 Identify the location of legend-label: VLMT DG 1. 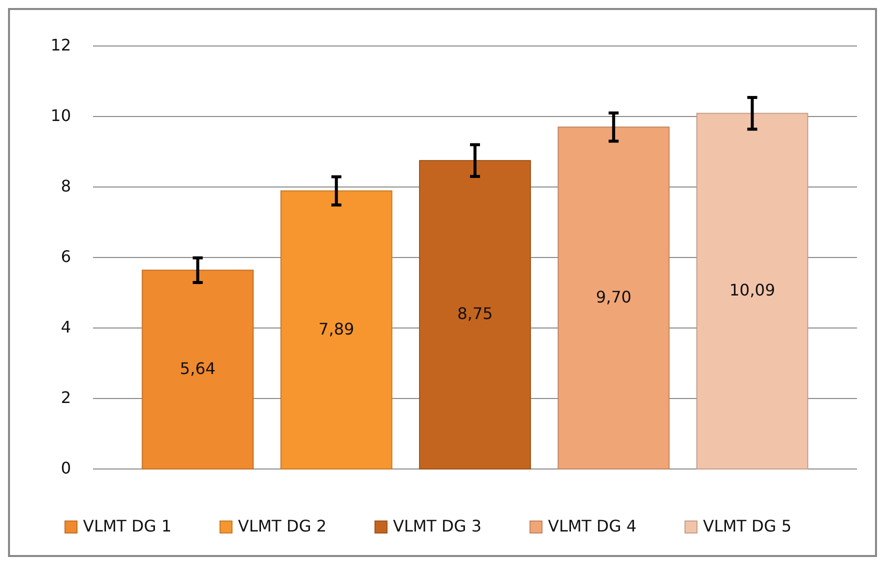
(127, 526).